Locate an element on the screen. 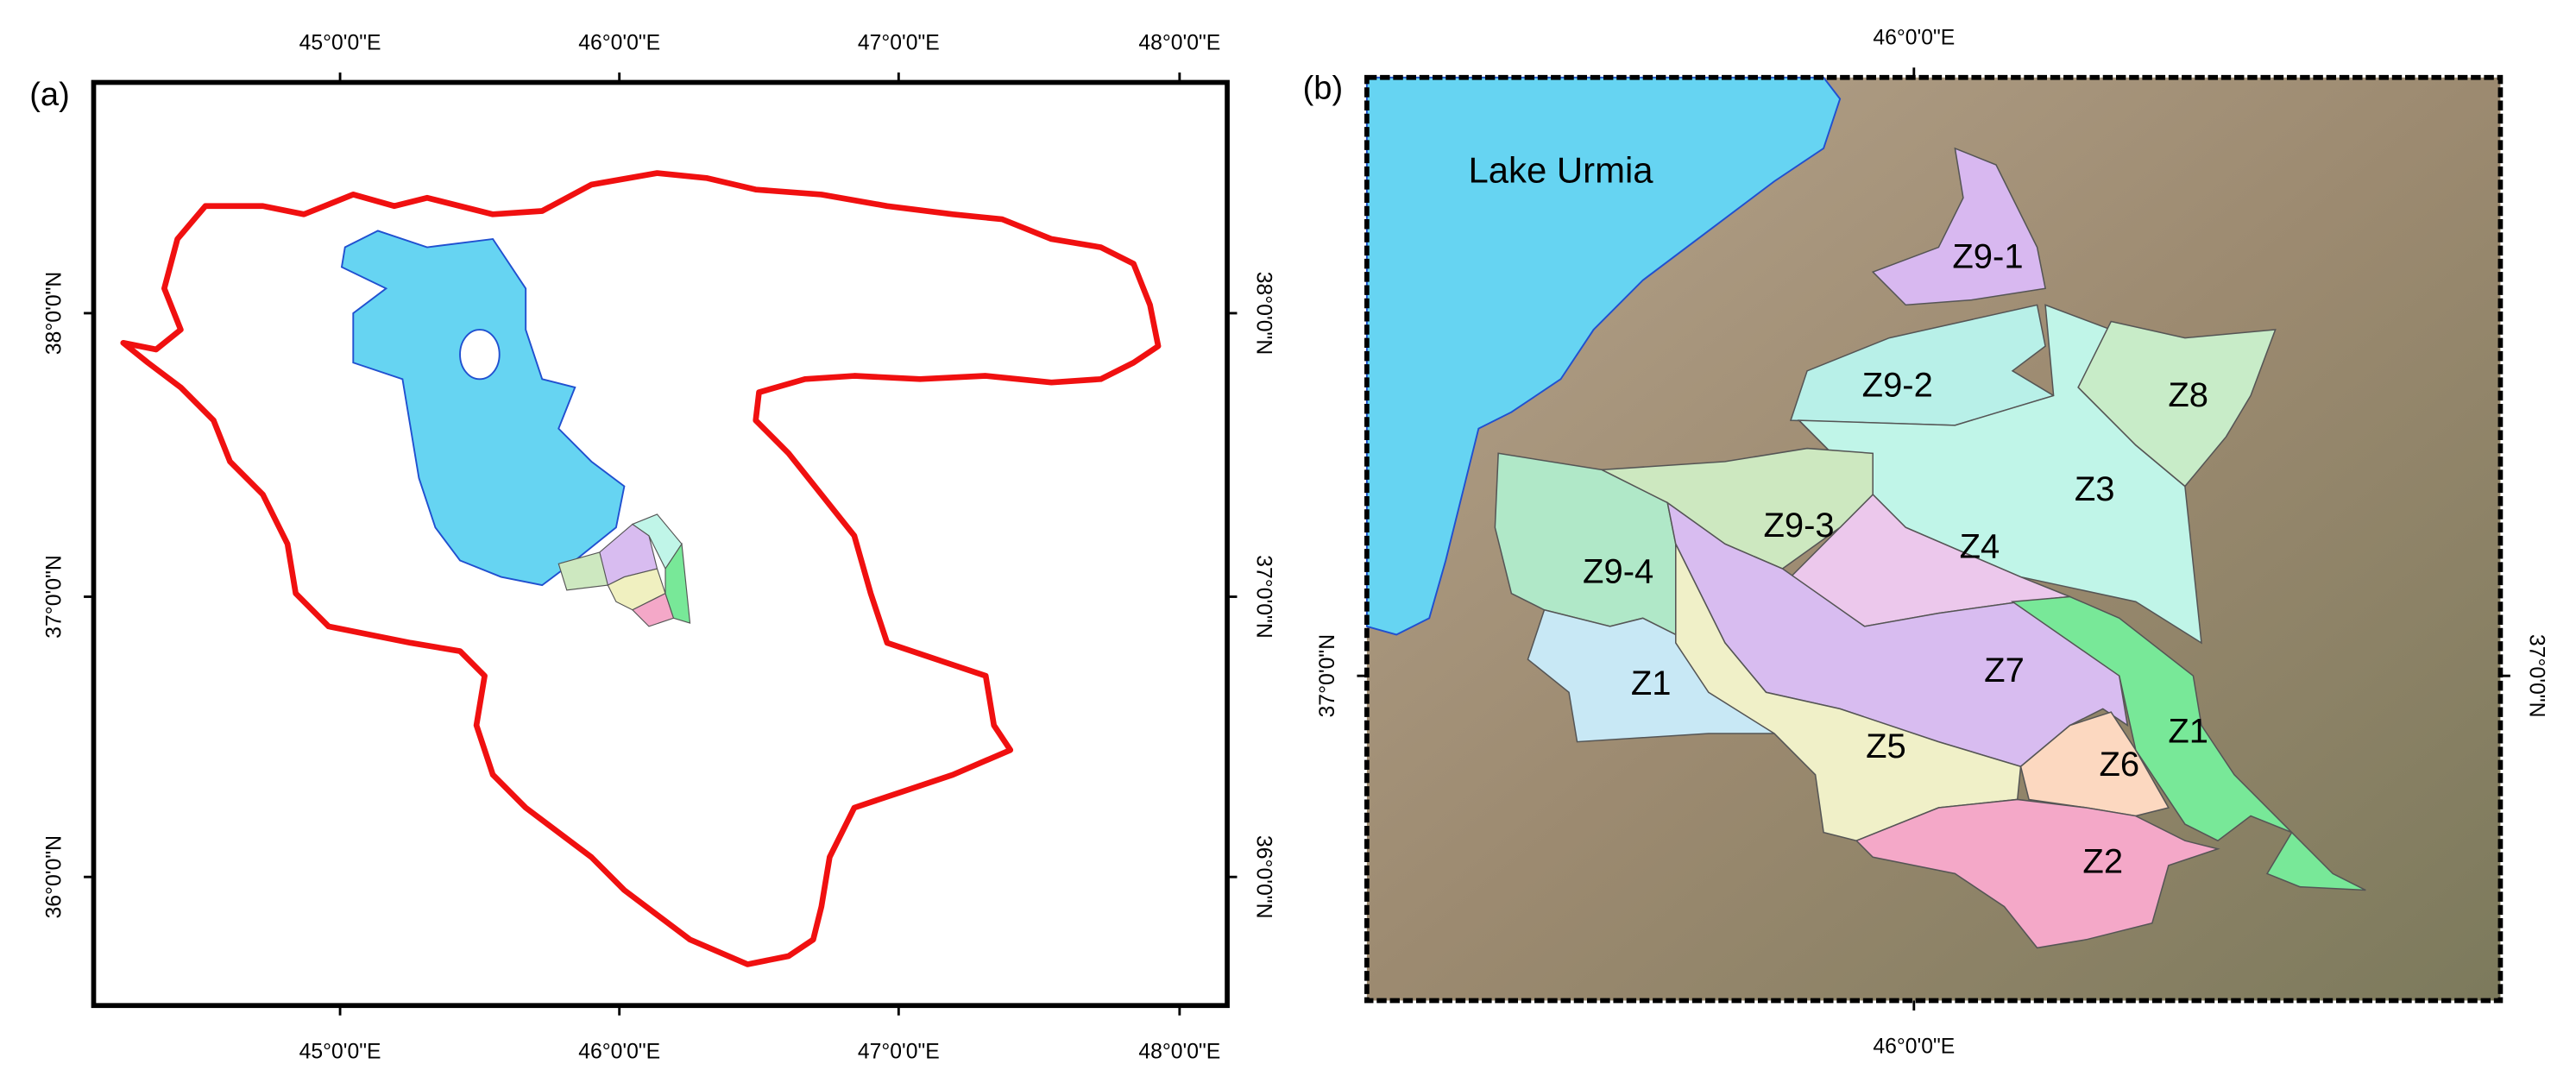 This screenshot has width=2576, height=1083. zone-label: Z3 is located at coordinates (2095, 489).